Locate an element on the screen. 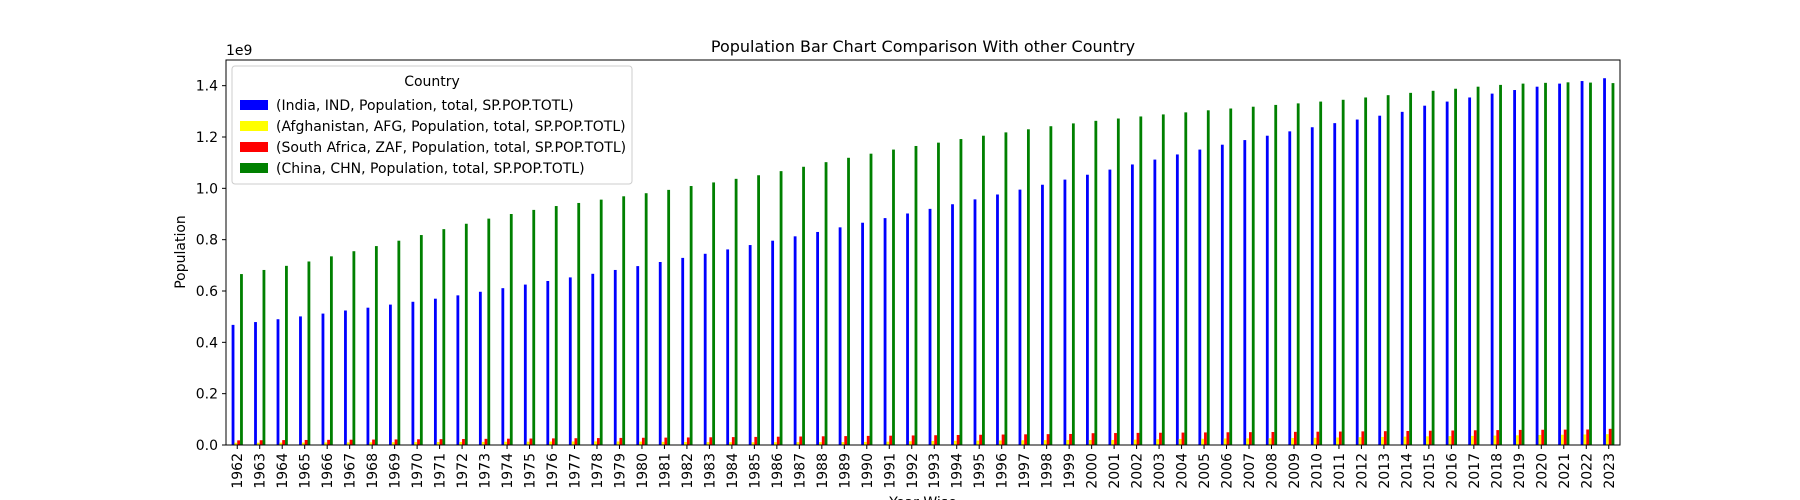 The height and width of the screenshot is (500, 1800). x-tick-label: 1990 is located at coordinates (868, 471).